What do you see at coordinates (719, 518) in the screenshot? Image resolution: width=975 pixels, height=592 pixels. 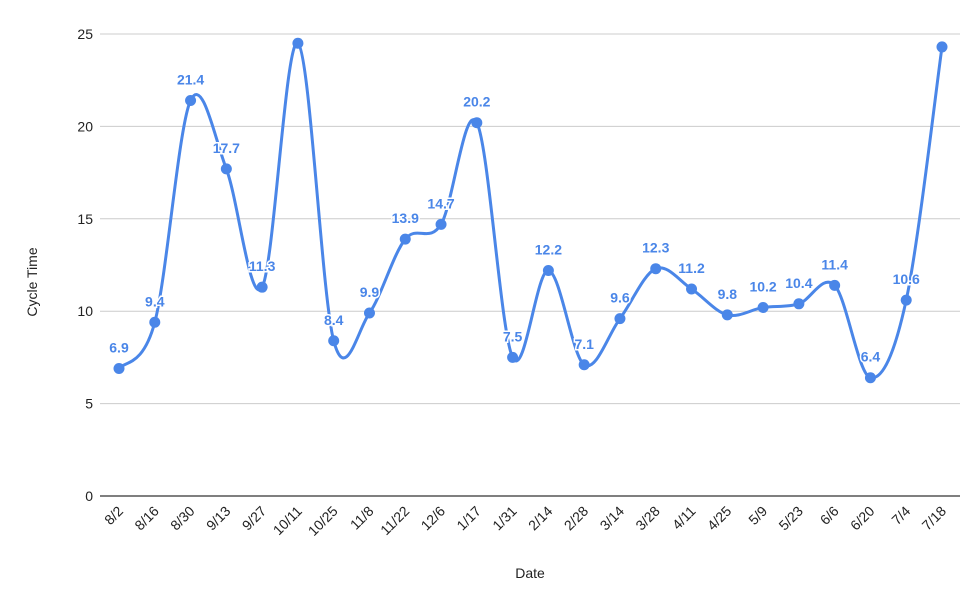 I see `x-tick-label: 4/25` at bounding box center [719, 518].